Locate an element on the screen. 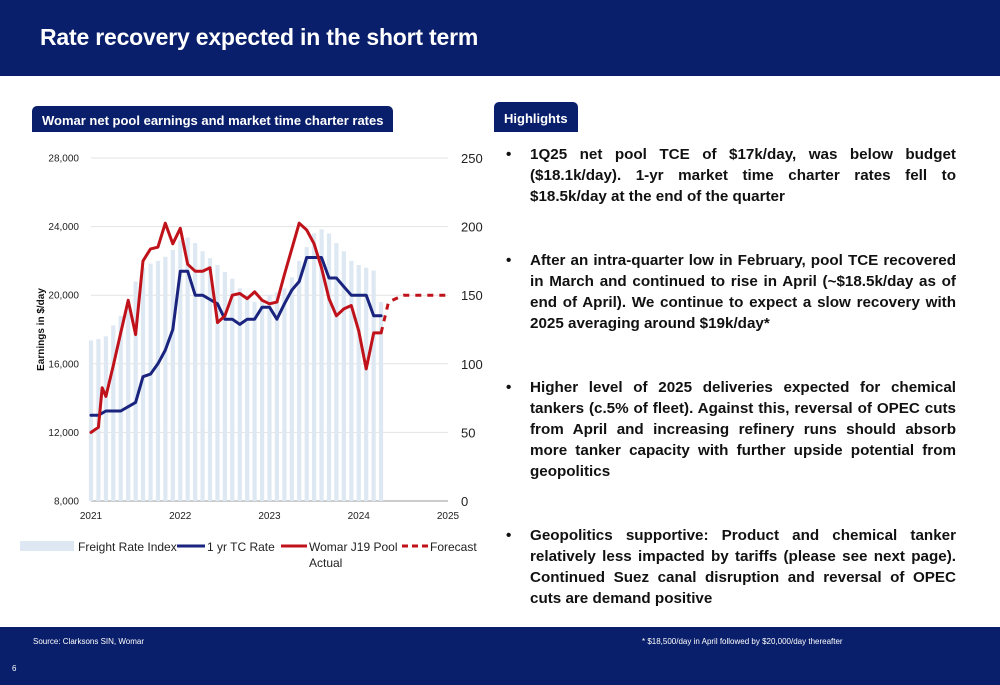  x-tick-label: 2022 is located at coordinates (180, 516).